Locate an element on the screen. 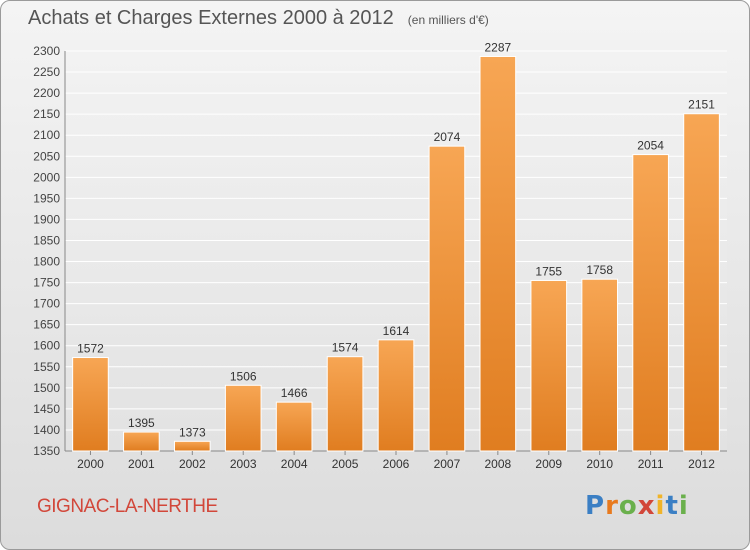 This screenshot has width=750, height=550. y-tick-label: 1850 is located at coordinates (46, 240).